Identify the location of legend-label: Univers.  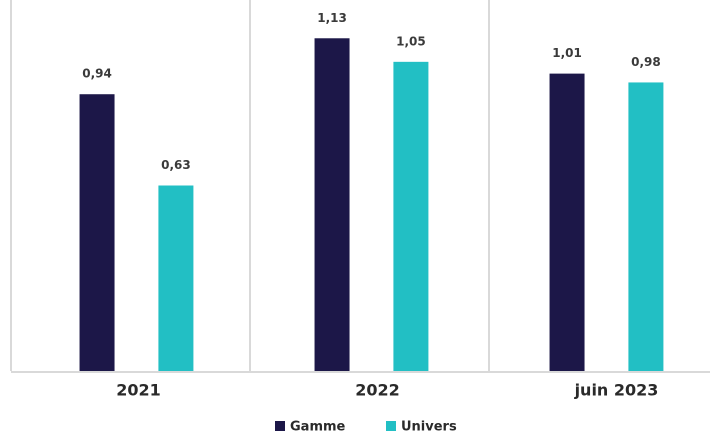
(429, 426).